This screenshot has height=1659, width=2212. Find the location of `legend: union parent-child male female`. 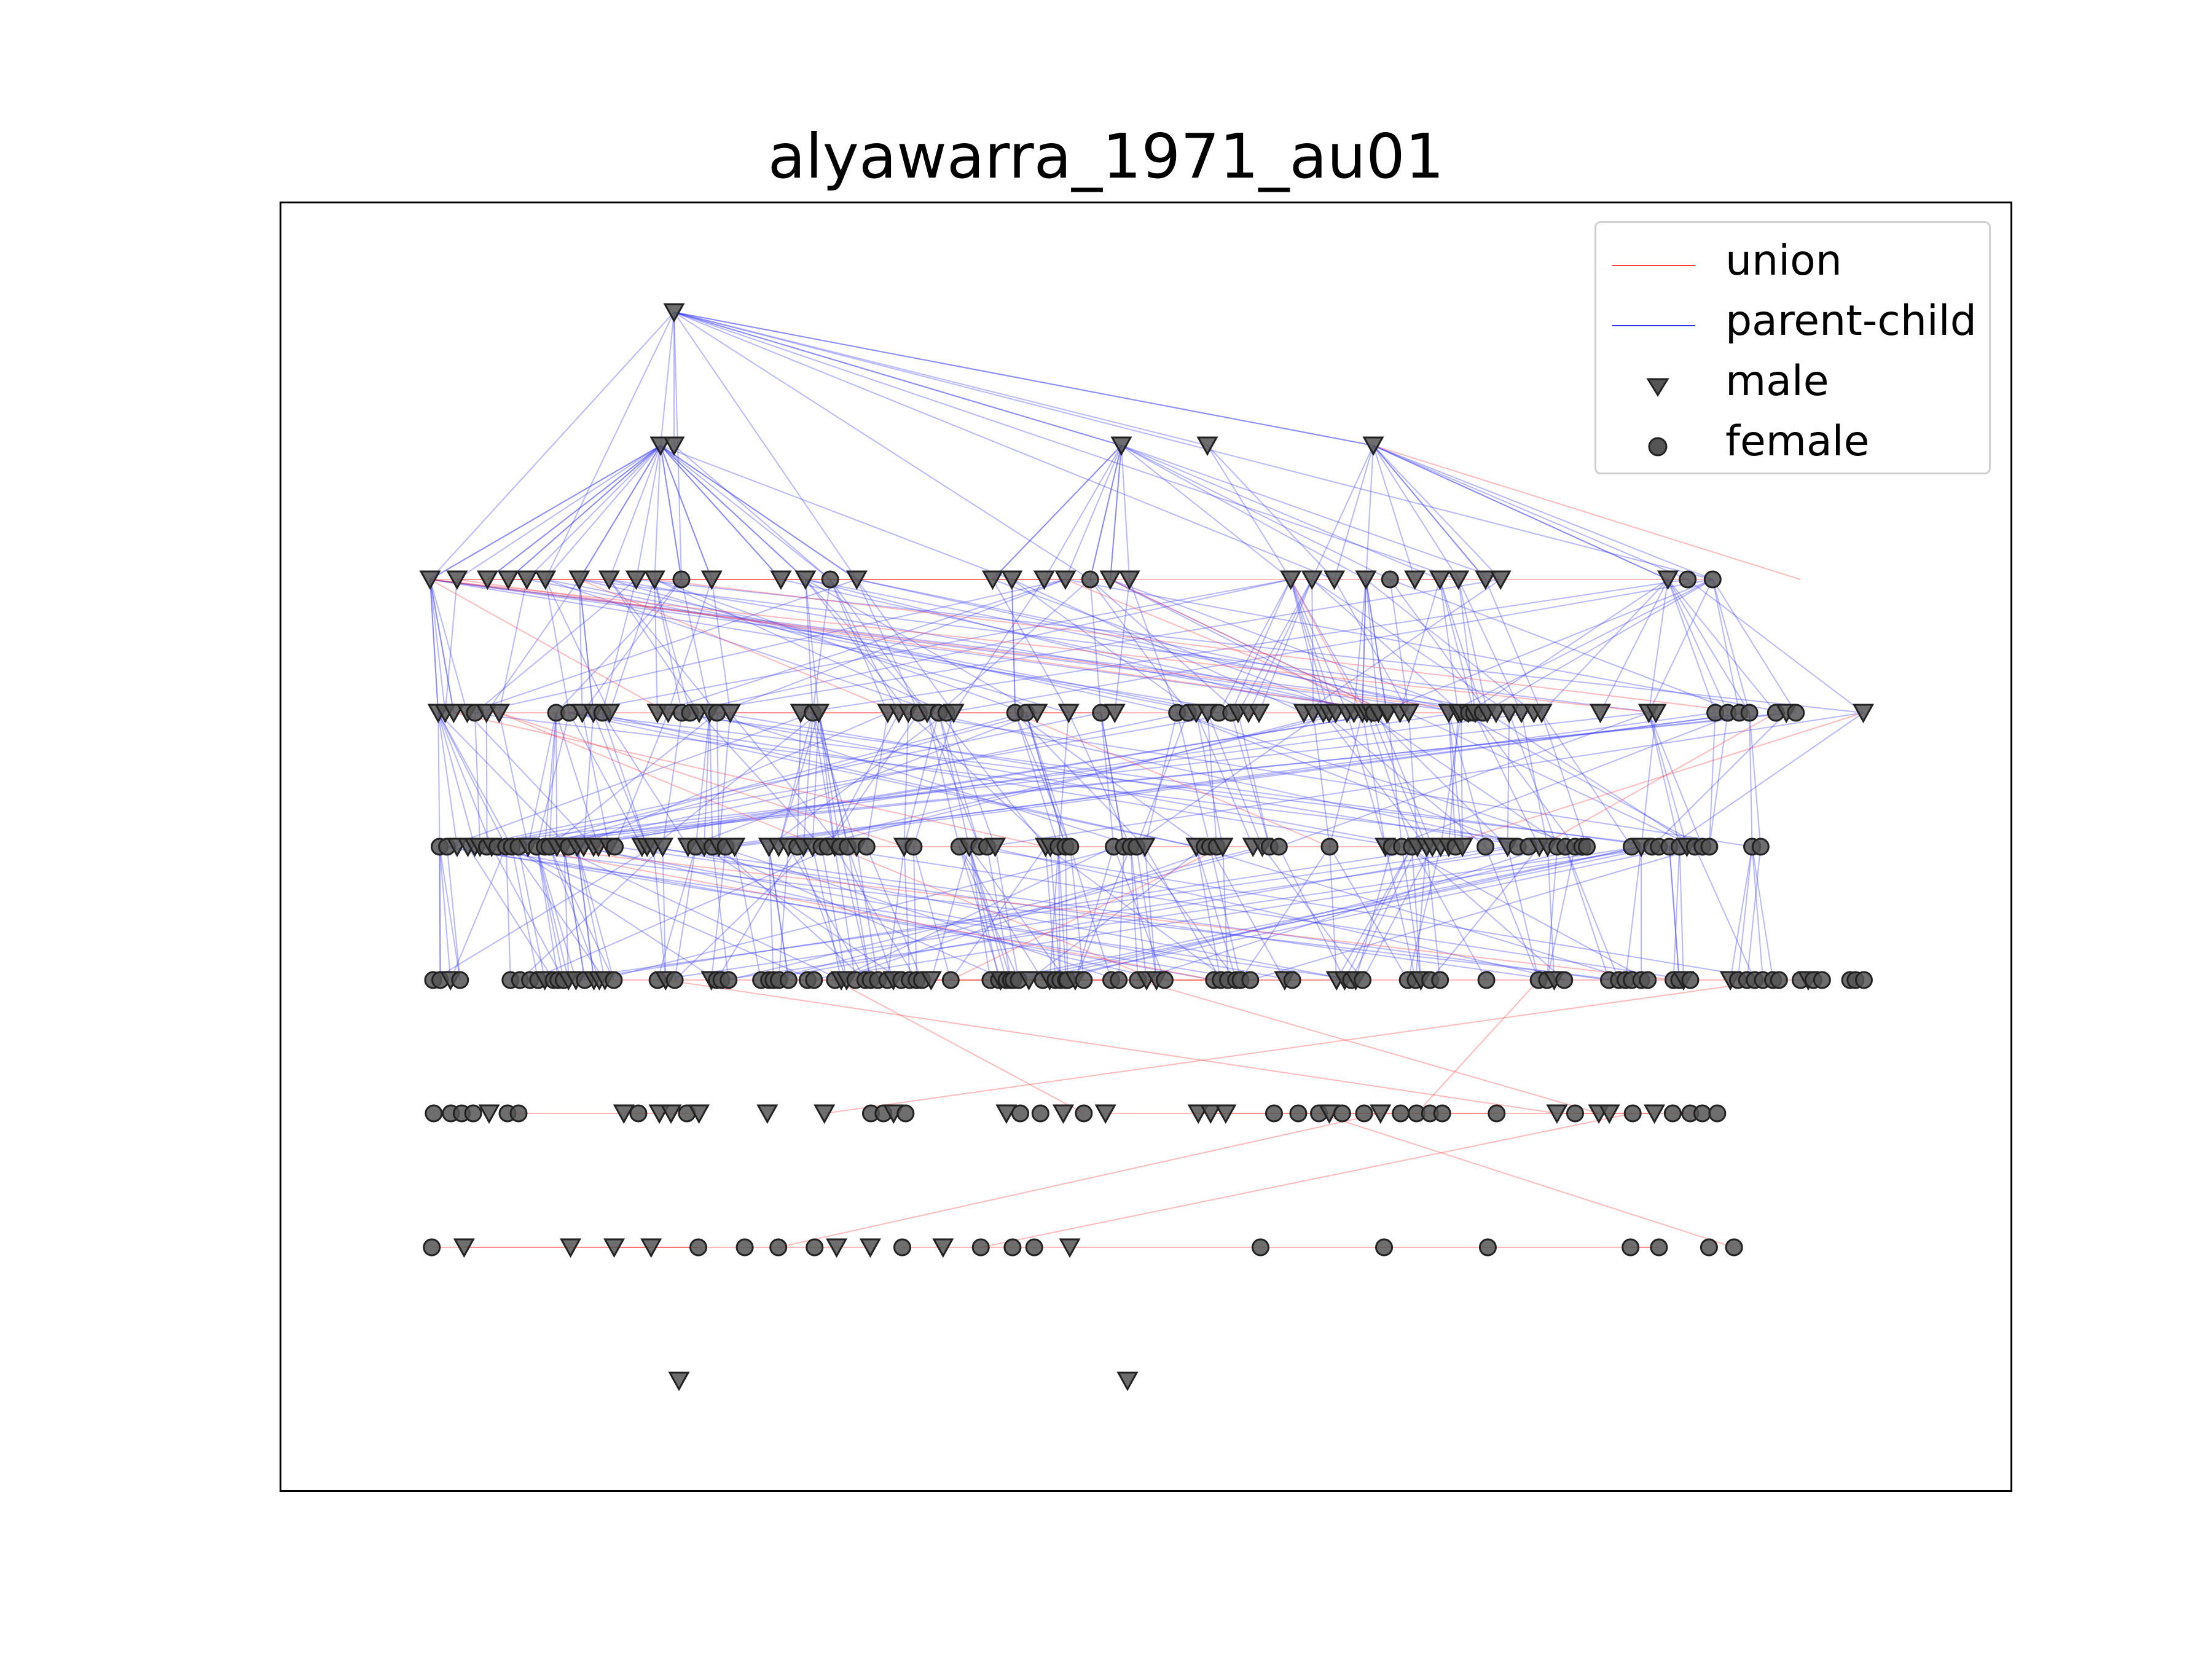

legend: union parent-child male female is located at coordinates (1792, 347).